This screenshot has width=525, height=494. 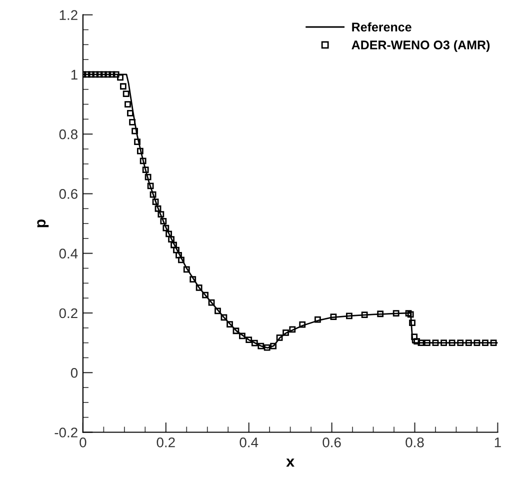 What do you see at coordinates (249, 442) in the screenshot?
I see `x-tick-label: 0.4` at bounding box center [249, 442].